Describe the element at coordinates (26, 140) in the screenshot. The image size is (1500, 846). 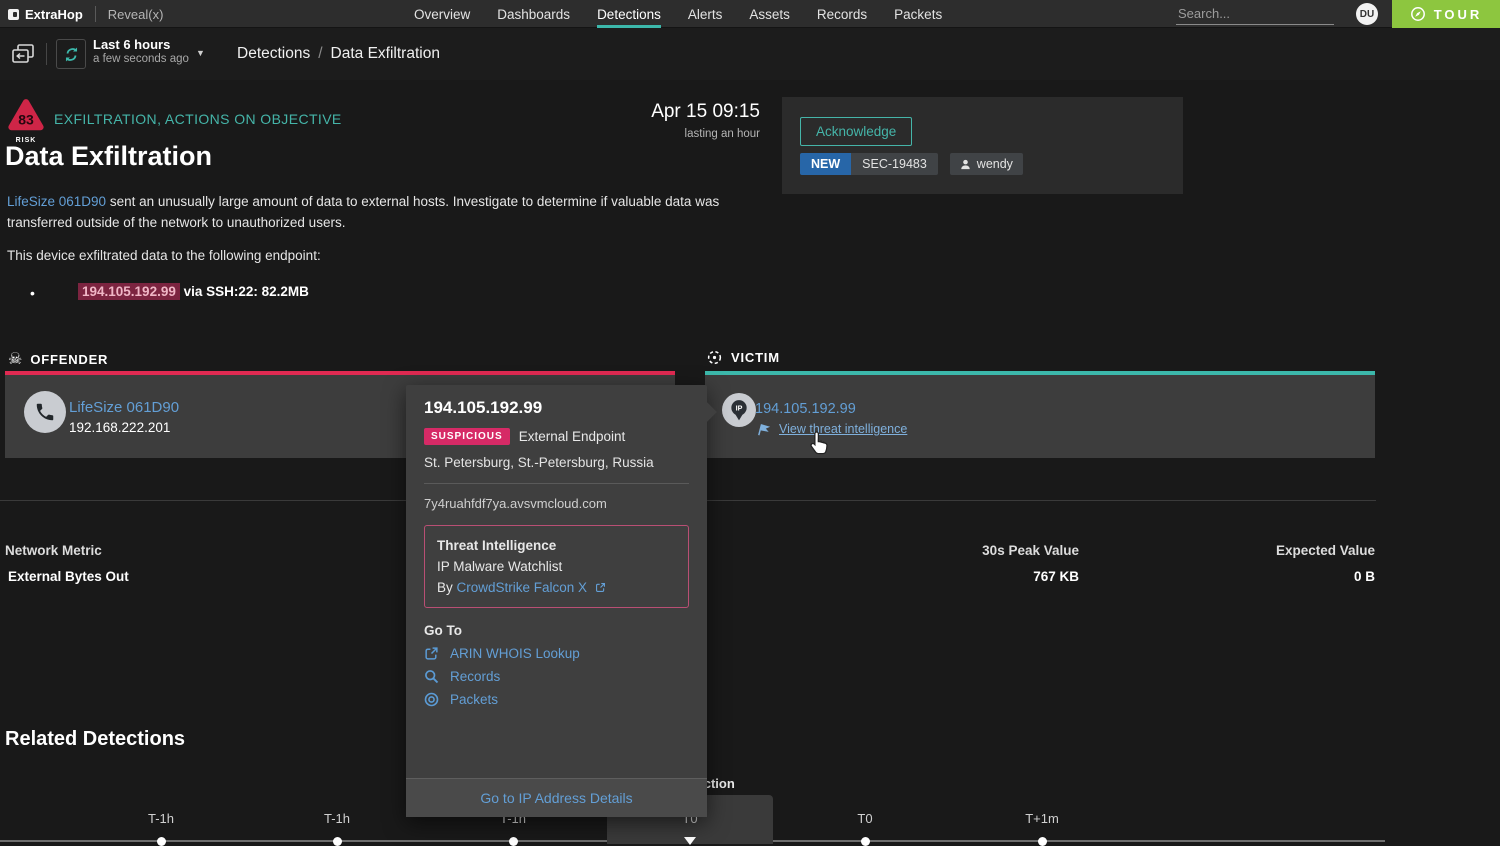
I see `risk-label: RISK` at that location.